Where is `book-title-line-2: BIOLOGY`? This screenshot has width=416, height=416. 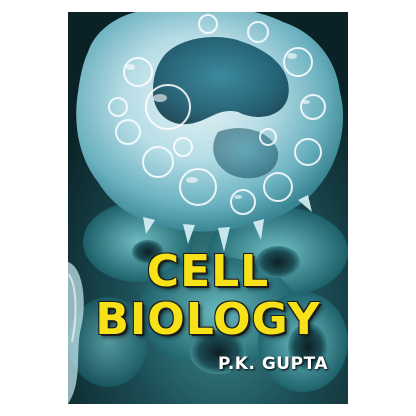
book-title-line-2: BIOLOGY is located at coordinates (208, 319).